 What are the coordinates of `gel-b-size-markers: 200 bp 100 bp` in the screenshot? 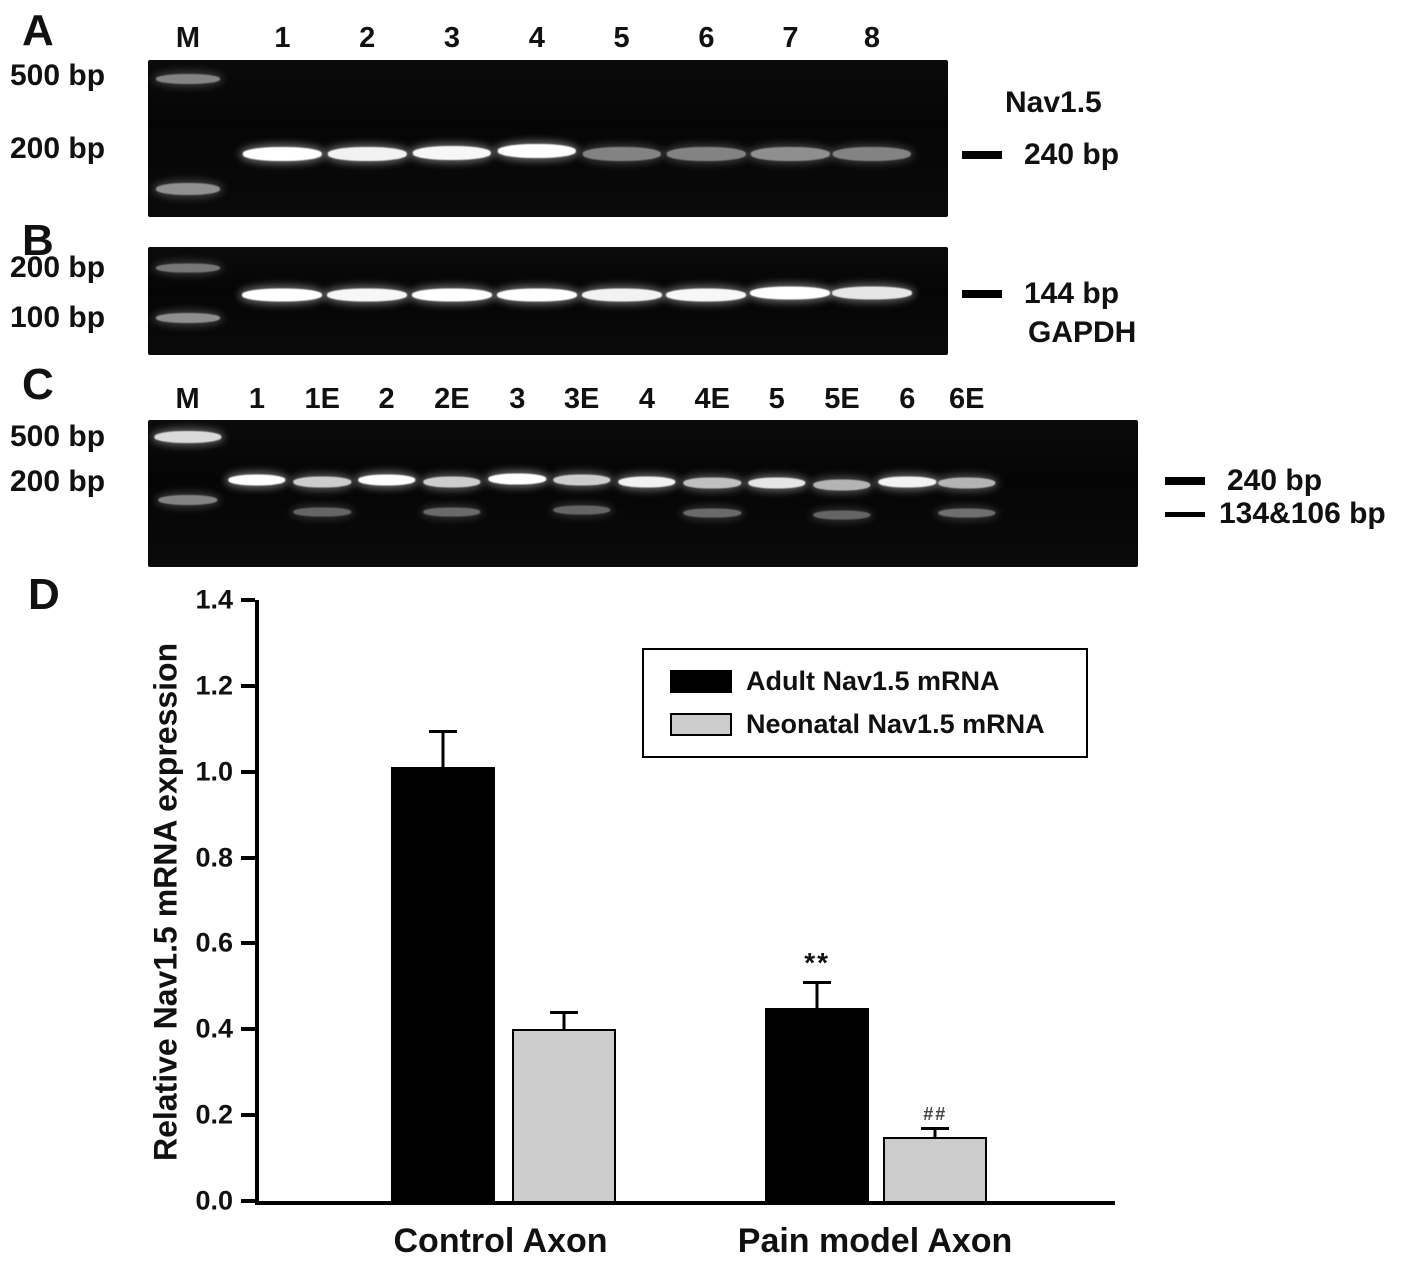 It's located at (80, 301).